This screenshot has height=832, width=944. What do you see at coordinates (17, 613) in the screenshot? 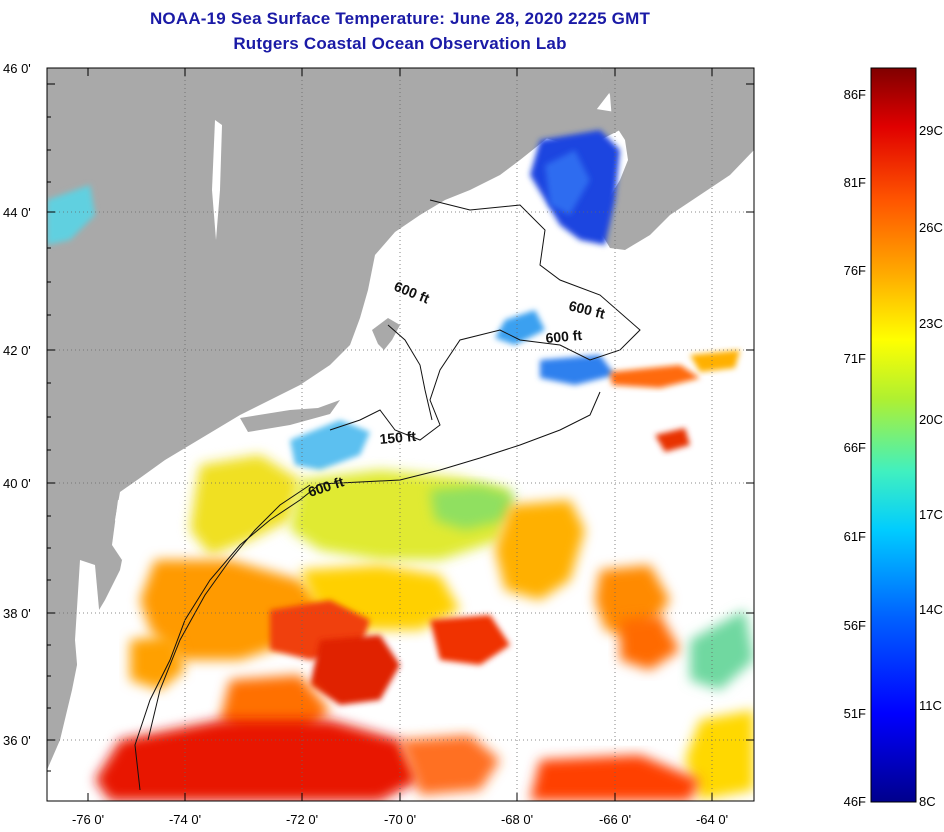
I see `lat-tick-label: 38 0'` at bounding box center [17, 613].